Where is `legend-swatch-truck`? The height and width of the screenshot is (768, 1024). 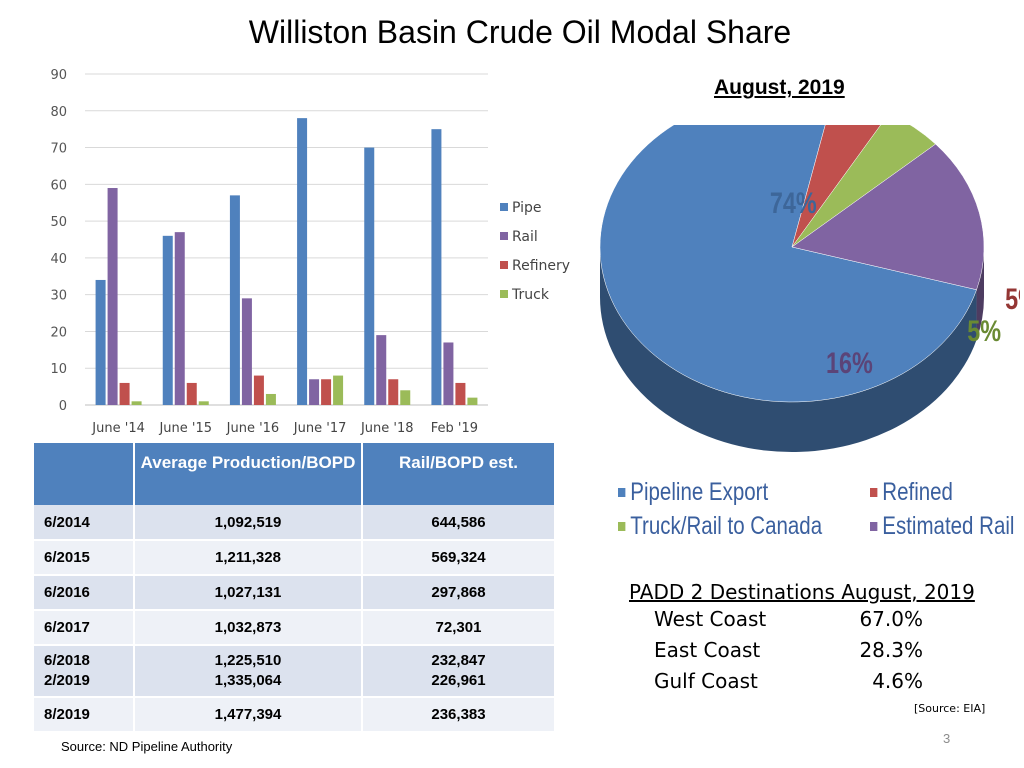
legend-swatch-truck is located at coordinates (504, 294).